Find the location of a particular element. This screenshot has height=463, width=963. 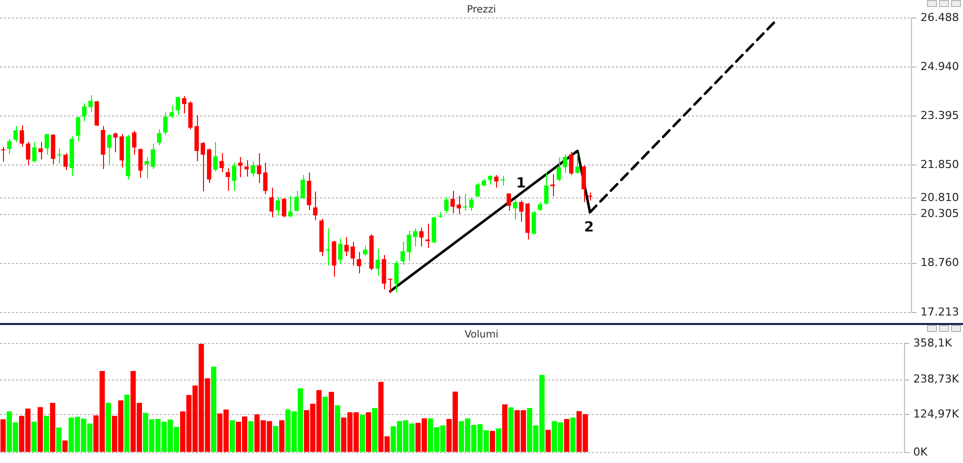

y-tick-label: 358,1K is located at coordinates (933, 343).